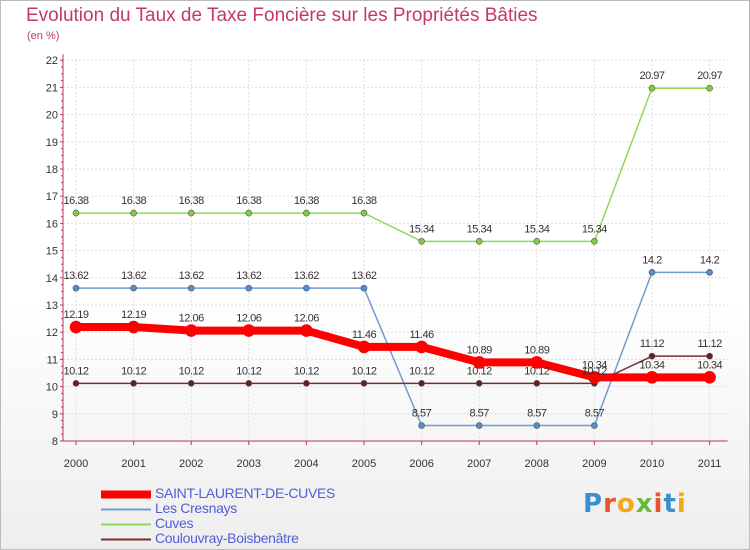  Describe the element at coordinates (196, 508) in the screenshot. I see `legend-label: Les Cresnays` at that location.